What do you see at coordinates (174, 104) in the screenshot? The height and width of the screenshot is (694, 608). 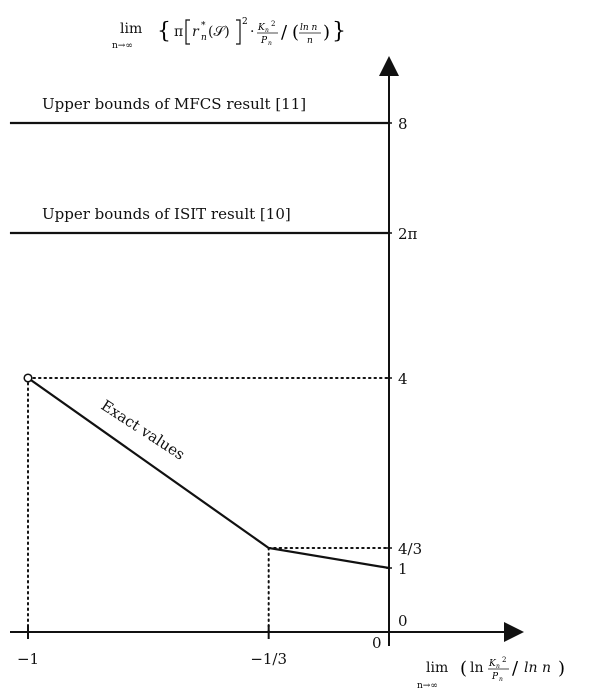 I see `series-label-mfcs: Upper bounds of MFCS result [11]` at bounding box center [174, 104].